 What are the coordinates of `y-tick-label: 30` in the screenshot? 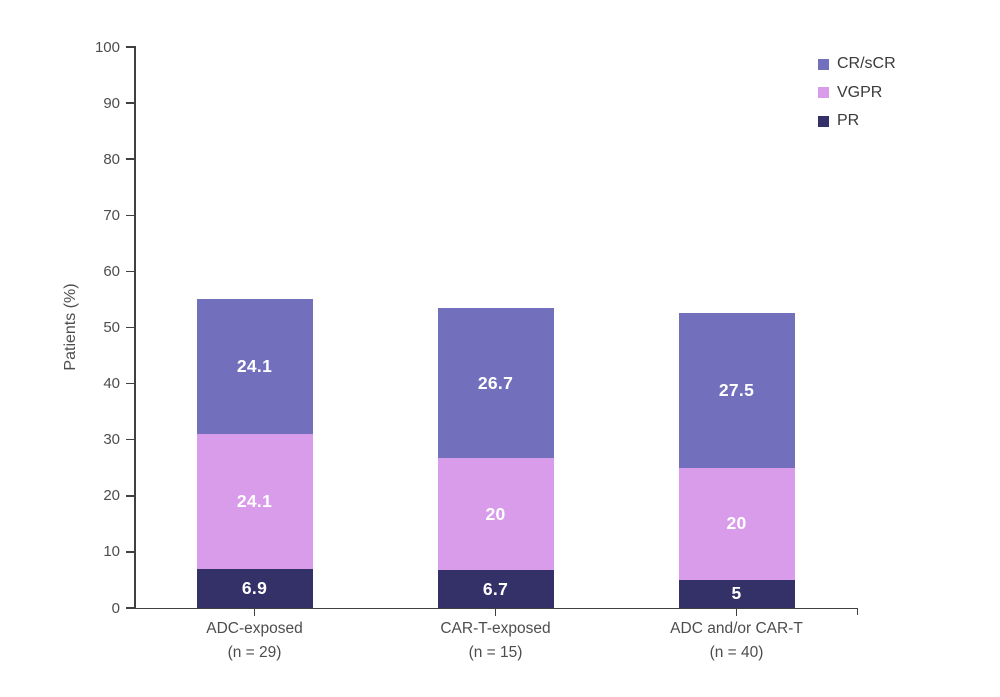 It's located at (111, 440).